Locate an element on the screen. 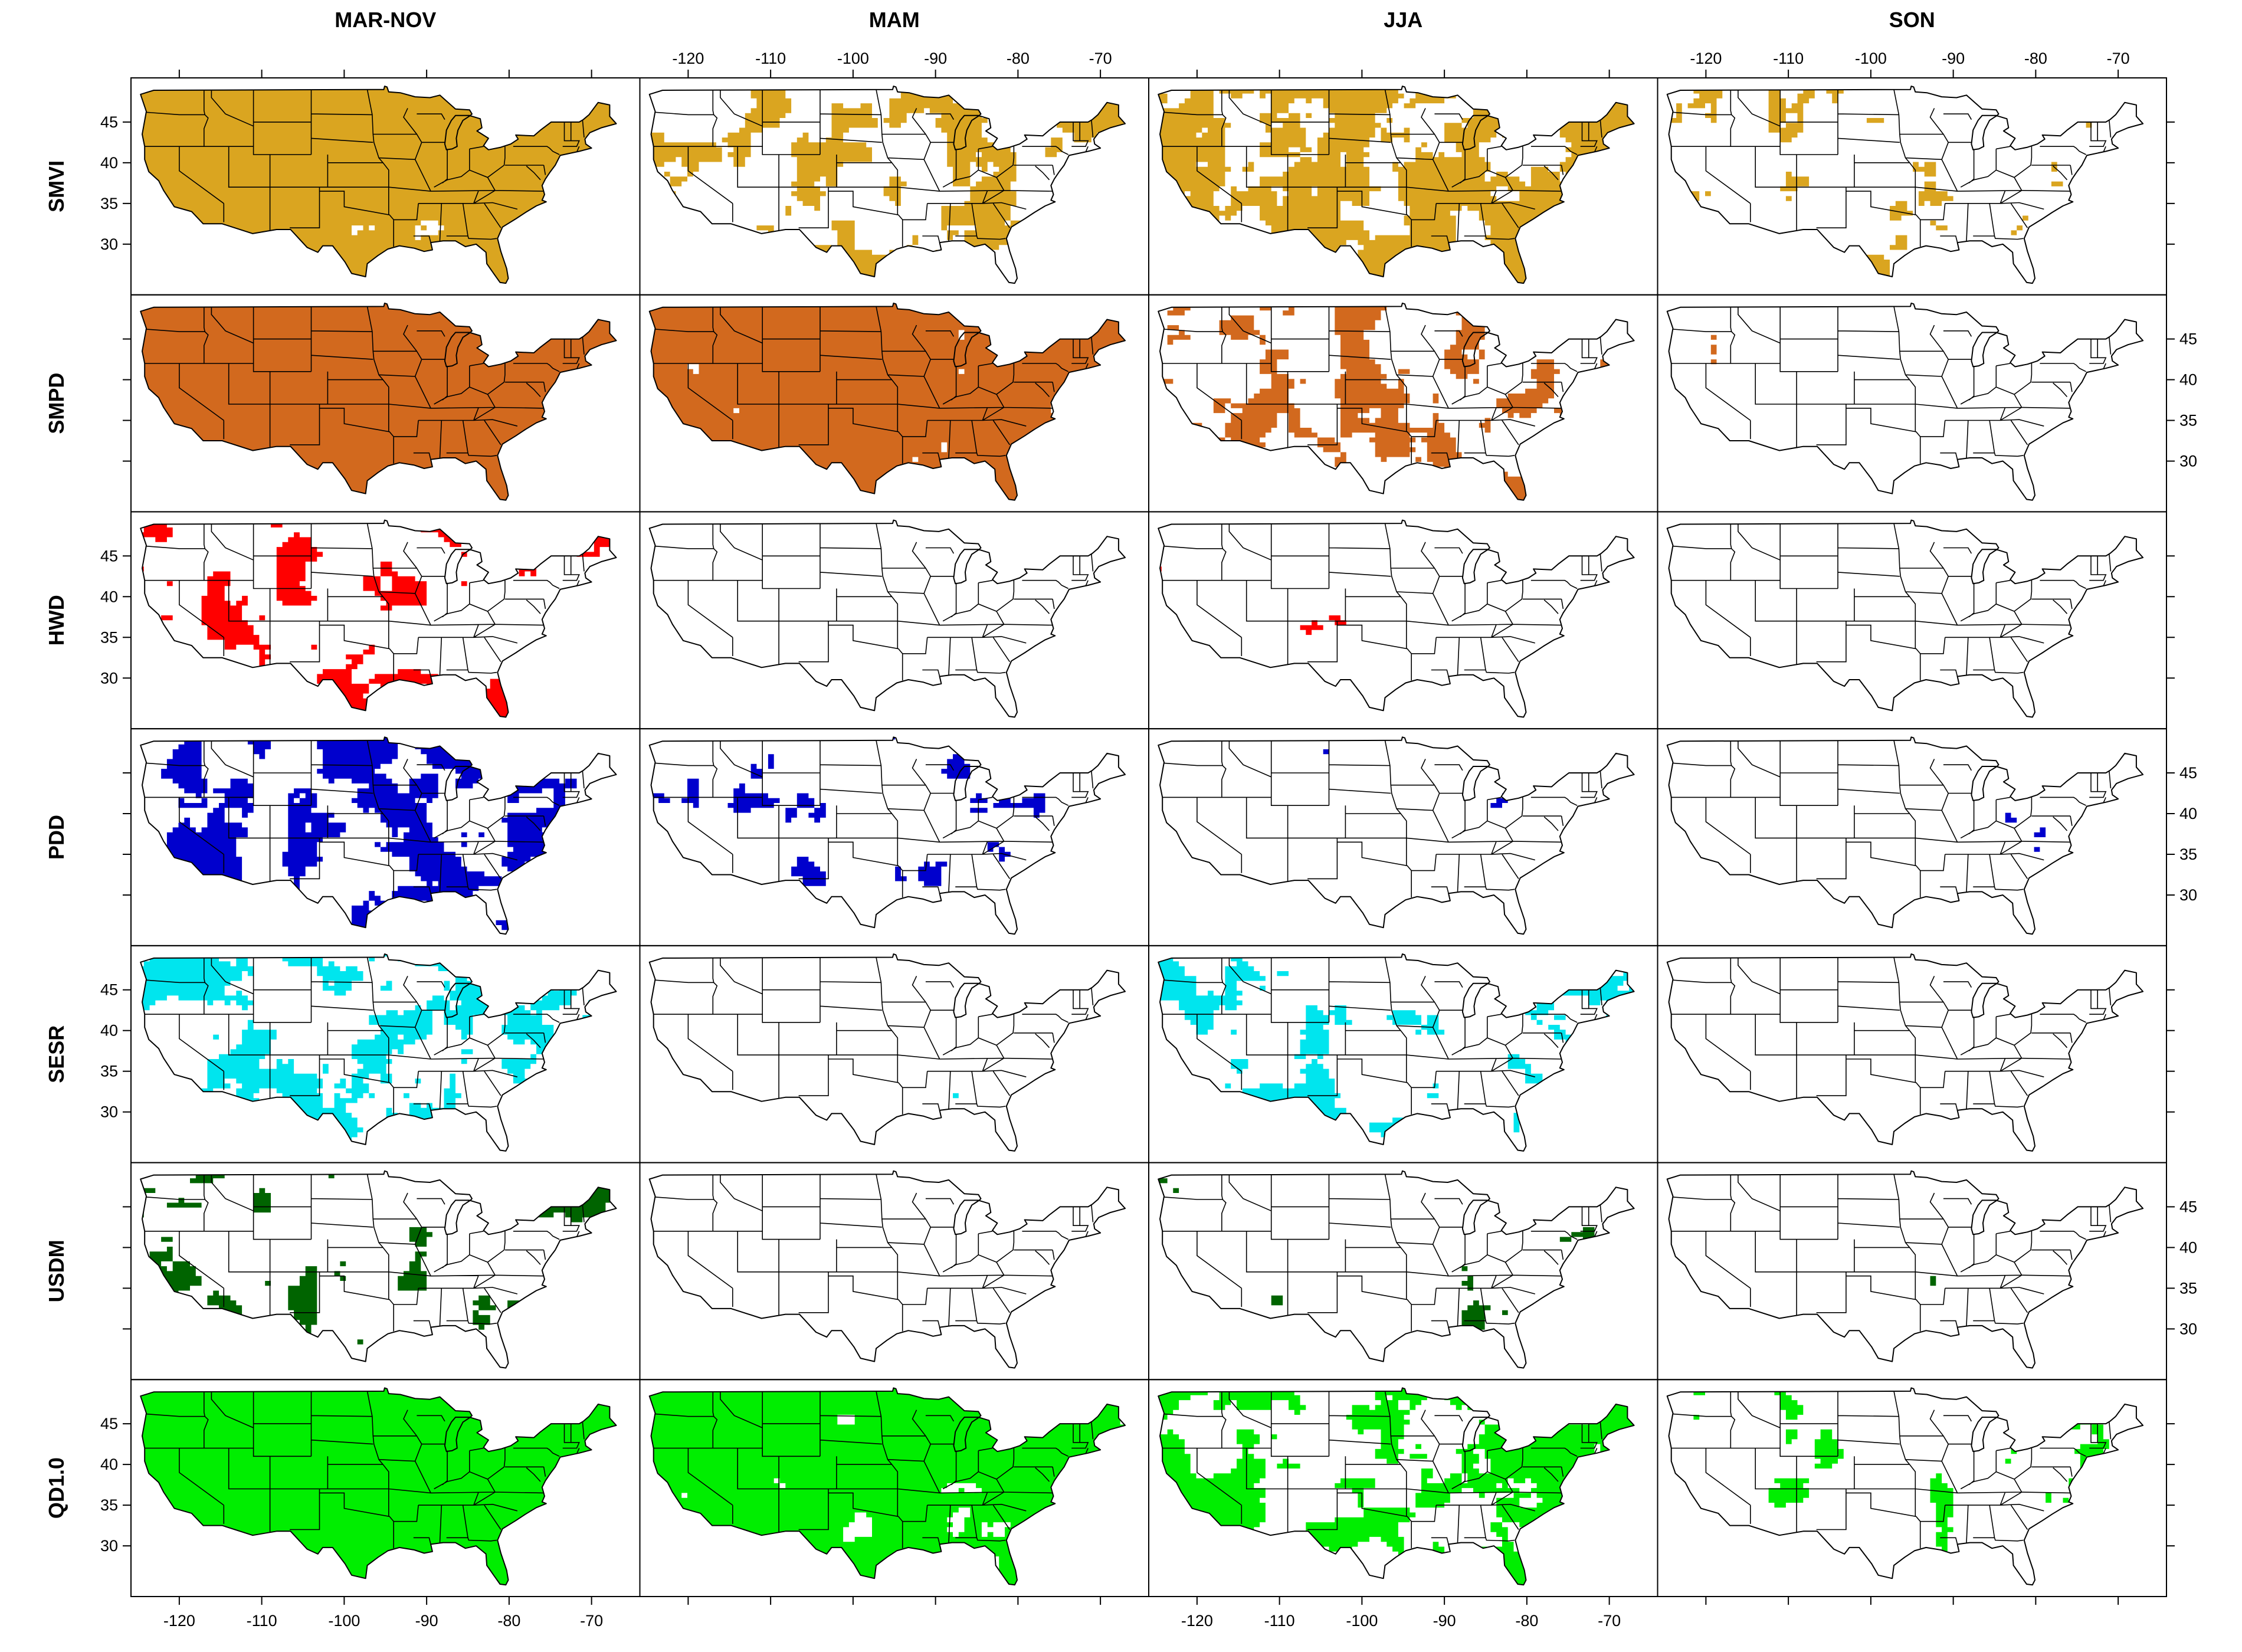  row-label-smvi: SMVI is located at coordinates (56, 186).